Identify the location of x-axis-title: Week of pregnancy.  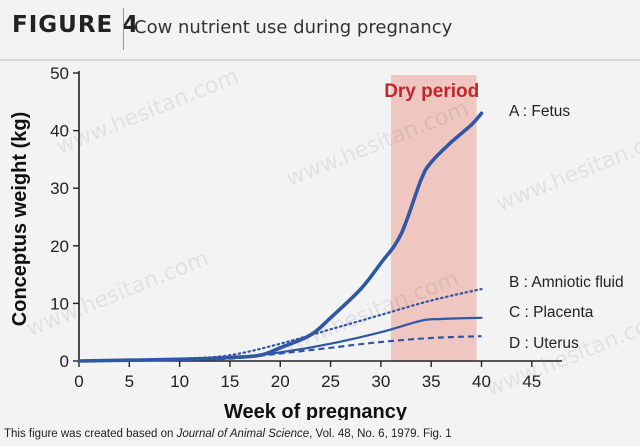
(316, 410).